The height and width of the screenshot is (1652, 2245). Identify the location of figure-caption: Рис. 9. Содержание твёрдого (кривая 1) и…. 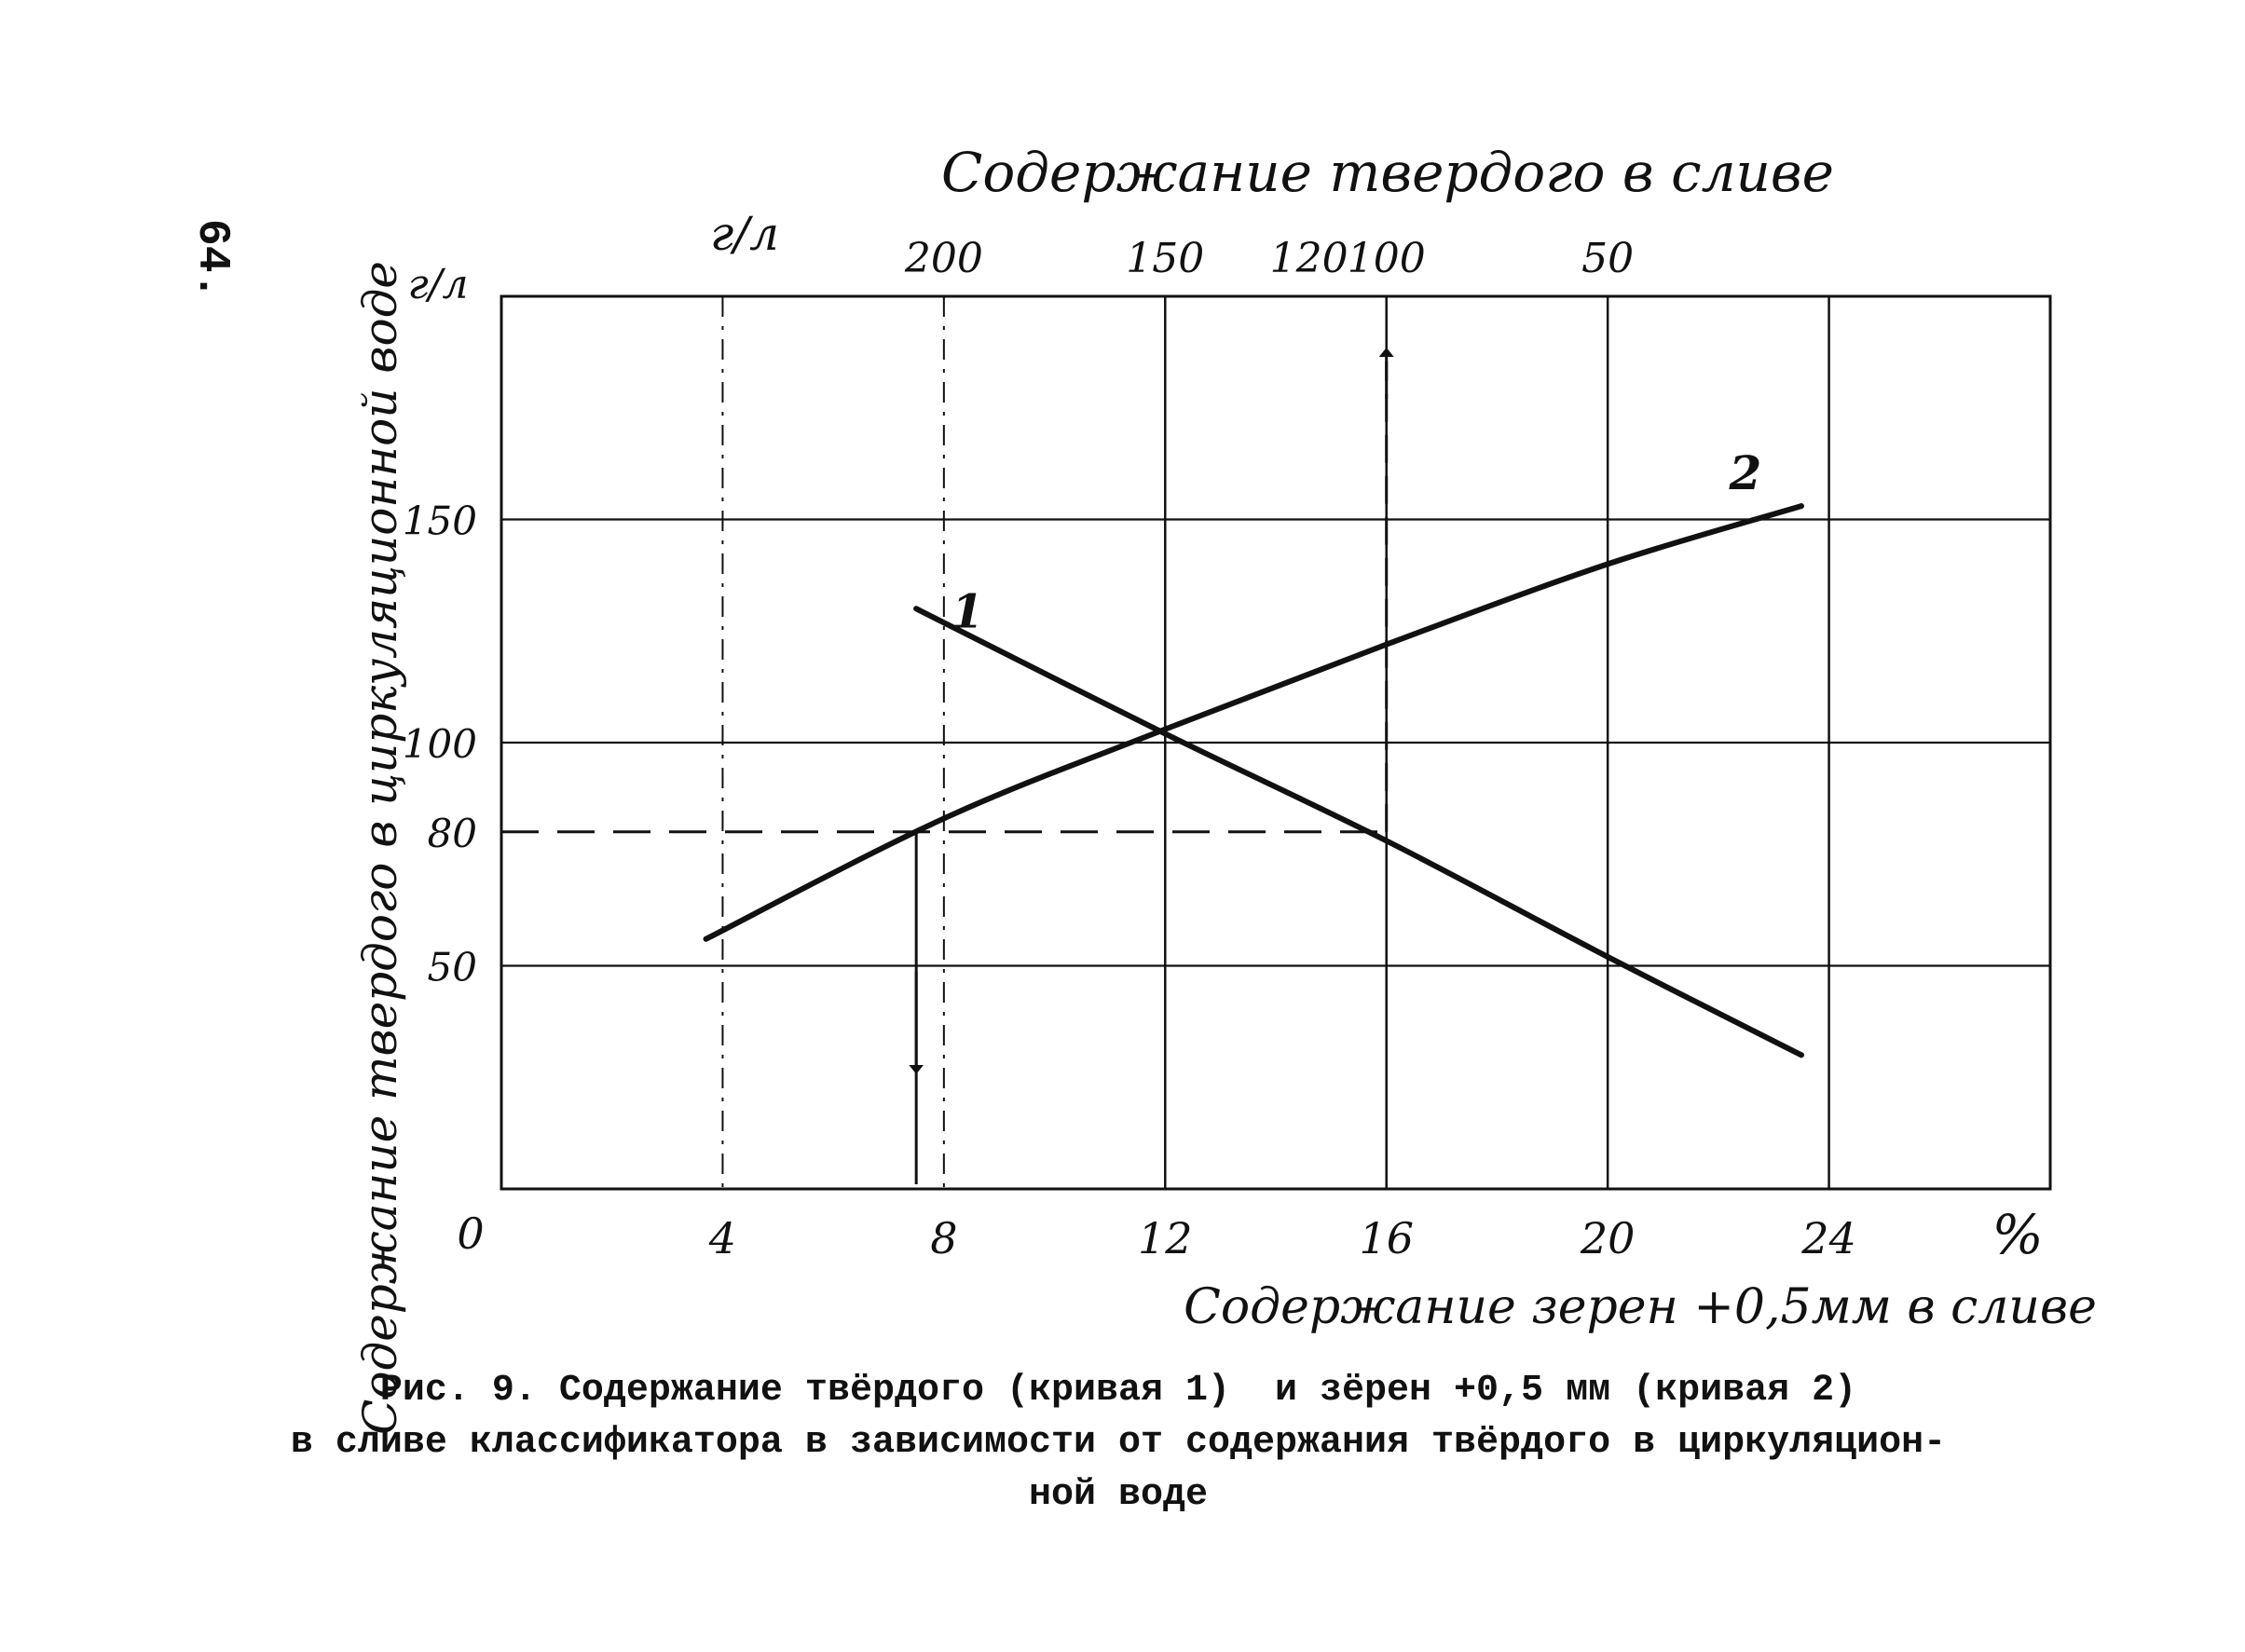
(1118, 1443).